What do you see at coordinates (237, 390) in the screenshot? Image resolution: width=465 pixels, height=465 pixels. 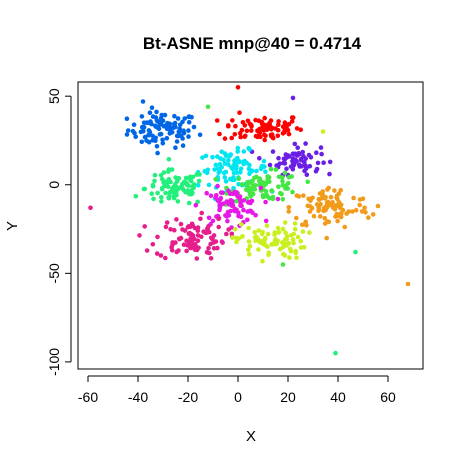 I see `x-axis: -60 -40 -20 0 20 40 60` at bounding box center [237, 390].